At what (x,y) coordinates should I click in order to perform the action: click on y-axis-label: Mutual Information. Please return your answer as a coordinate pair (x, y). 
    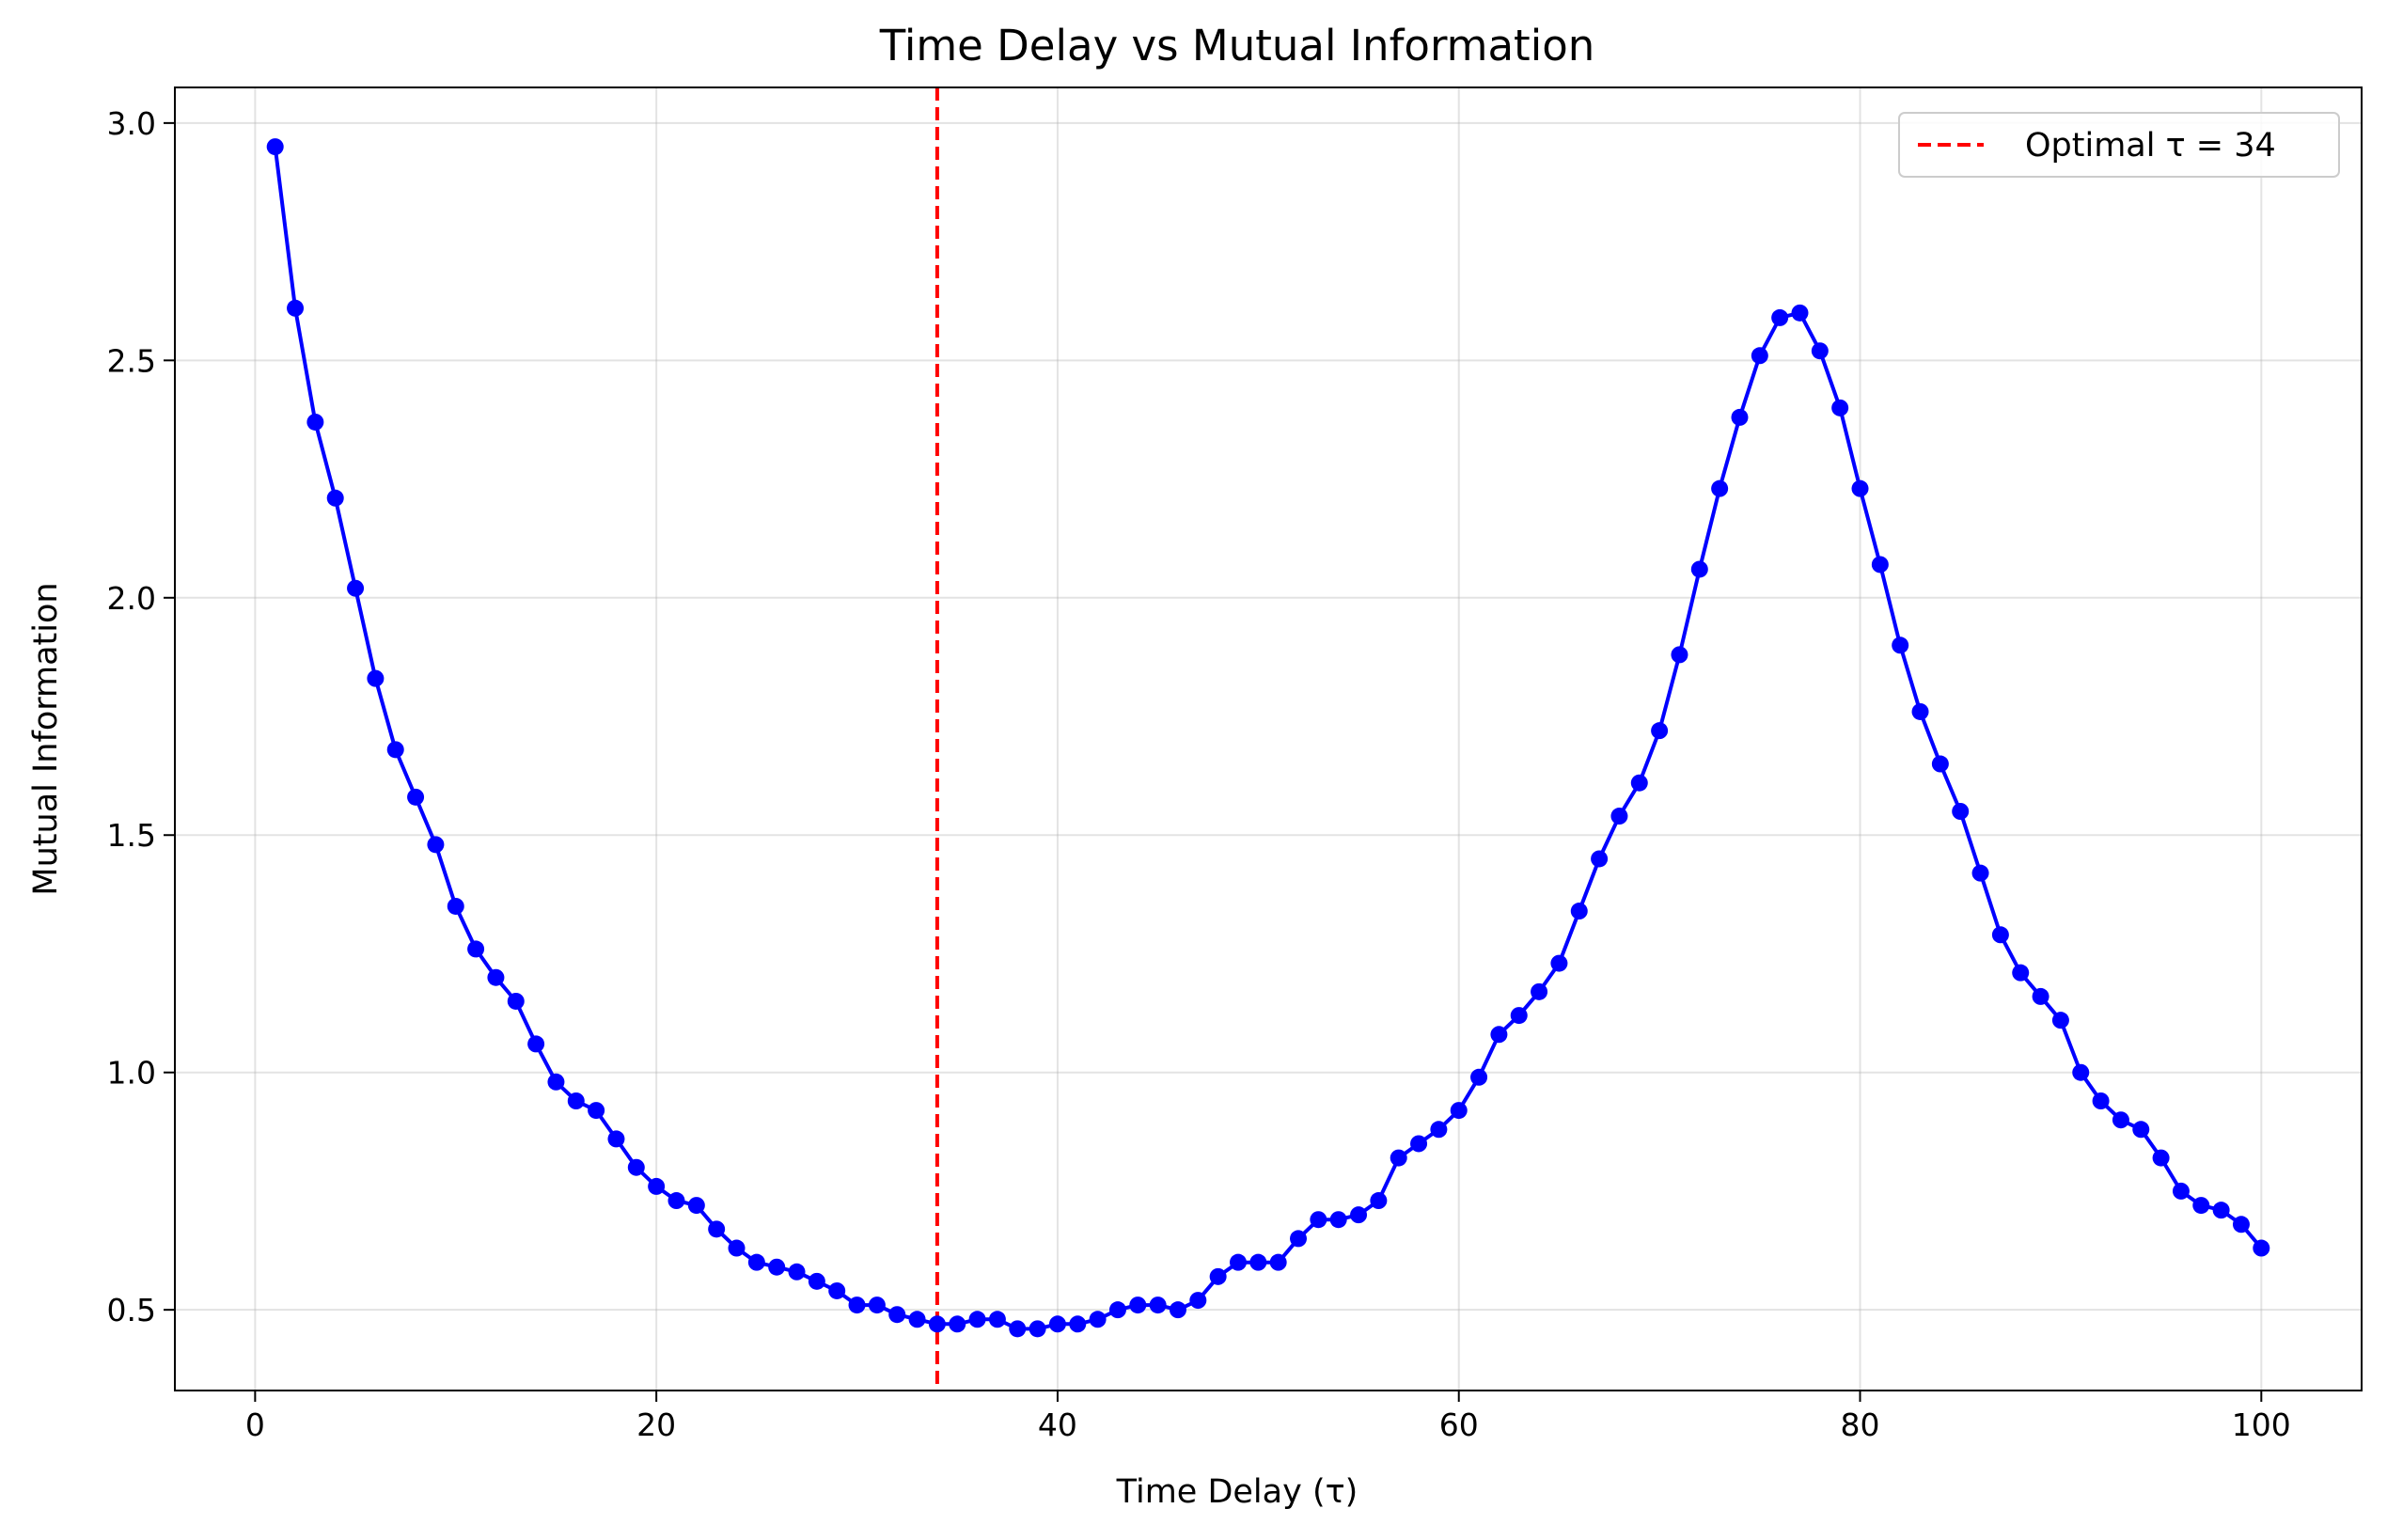
    Looking at the image, I should click on (46, 738).